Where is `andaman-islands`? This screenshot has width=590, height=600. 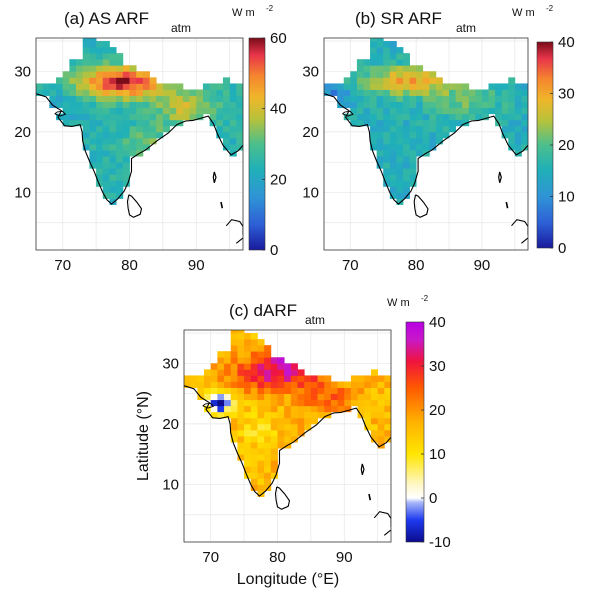
andaman-islands is located at coordinates (500, 177).